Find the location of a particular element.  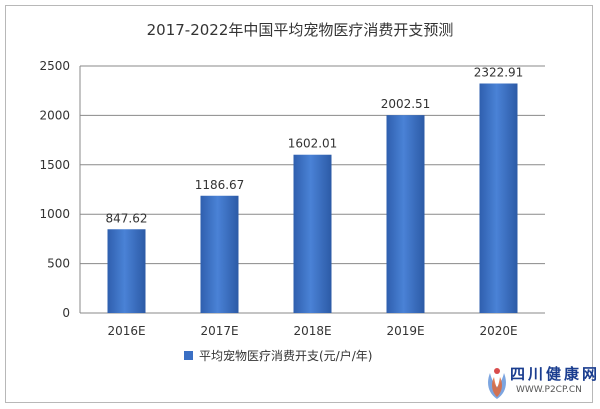

value-label: 2322.91 is located at coordinates (499, 72).